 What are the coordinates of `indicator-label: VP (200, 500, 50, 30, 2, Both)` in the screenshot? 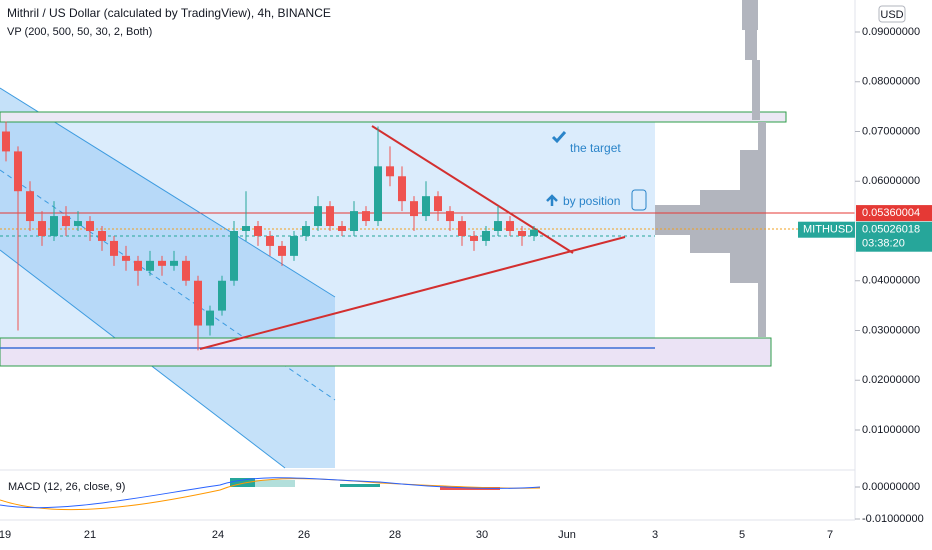 It's located at (79, 32).